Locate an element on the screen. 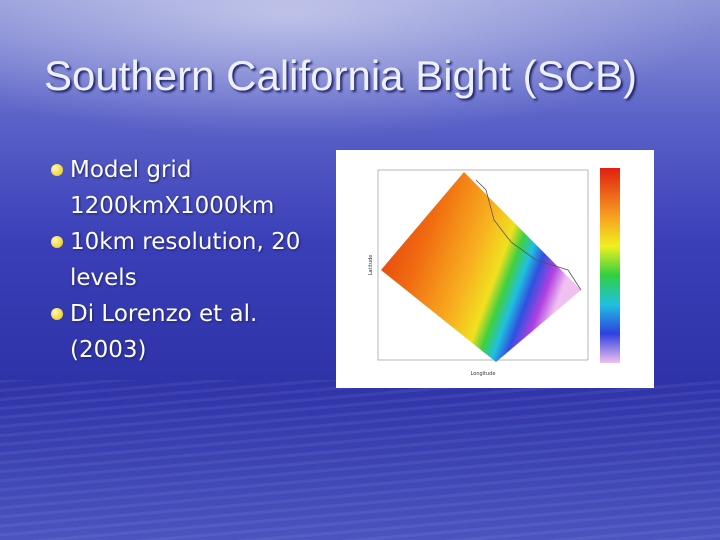 Image resolution: width=720 pixels, height=540 pixels. slide-title: Southern California Bight (SCB) is located at coordinates (340, 75).